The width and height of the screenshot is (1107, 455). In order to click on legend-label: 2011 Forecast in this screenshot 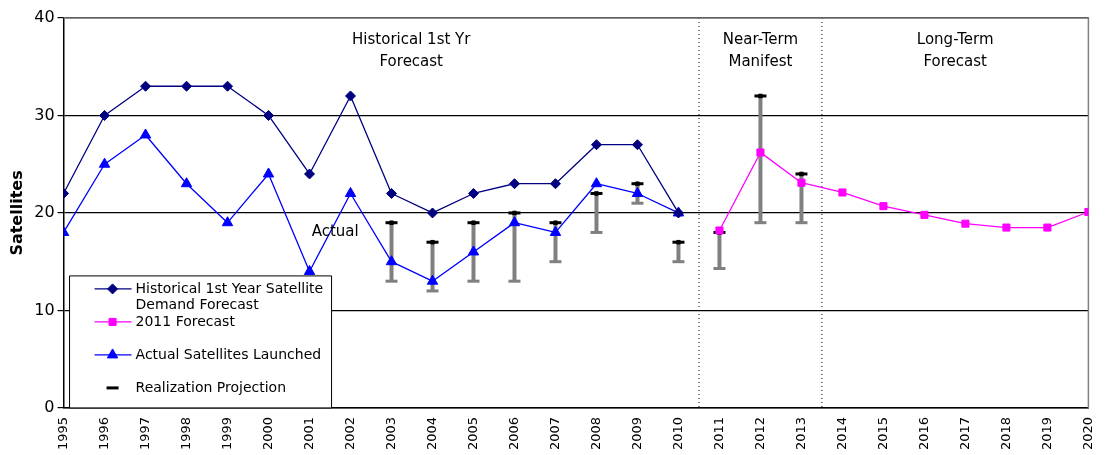, I will do `click(185, 320)`.